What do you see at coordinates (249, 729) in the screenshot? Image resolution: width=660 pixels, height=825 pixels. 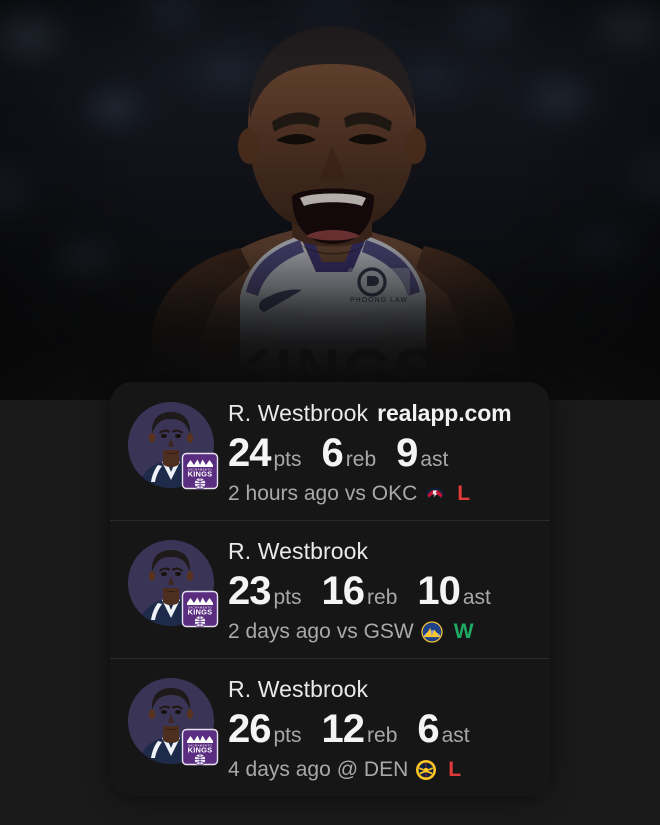 I see `stat-value-pts: 26` at bounding box center [249, 729].